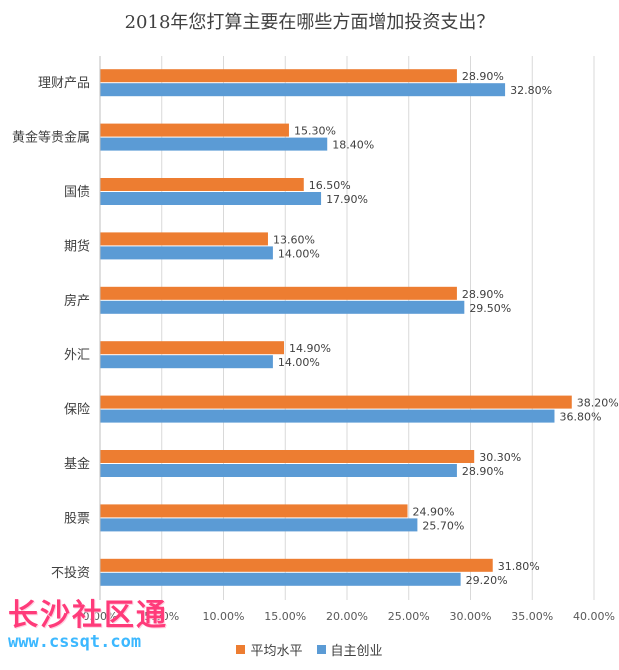  I want to click on data-label-1-7: 28.90%, so click(483, 471).